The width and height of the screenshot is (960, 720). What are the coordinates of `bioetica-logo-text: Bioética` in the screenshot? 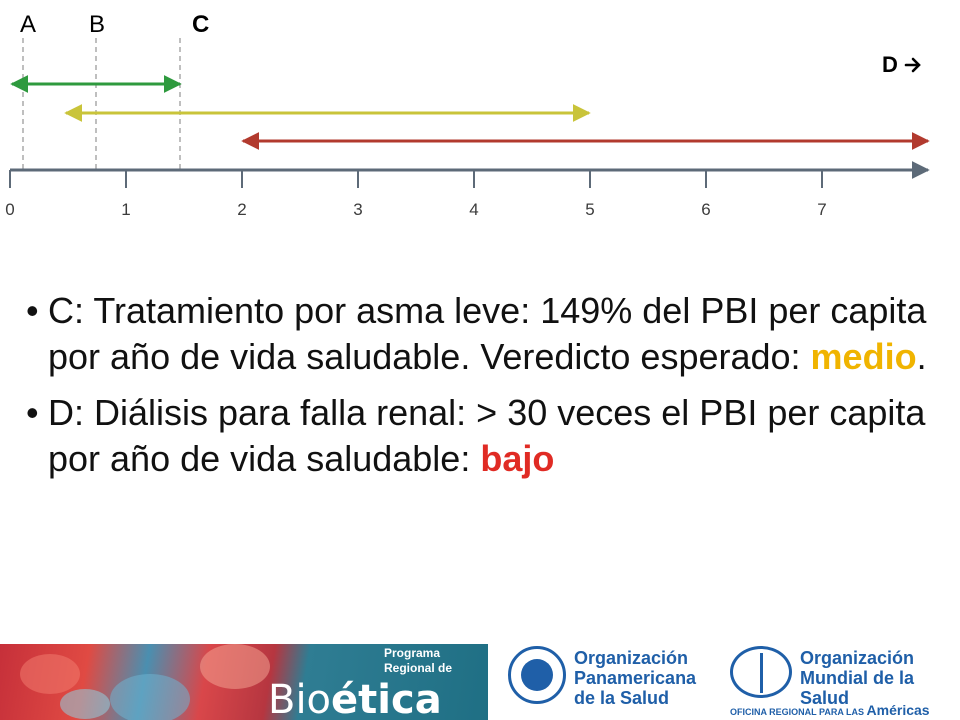 It's located at (355, 698).